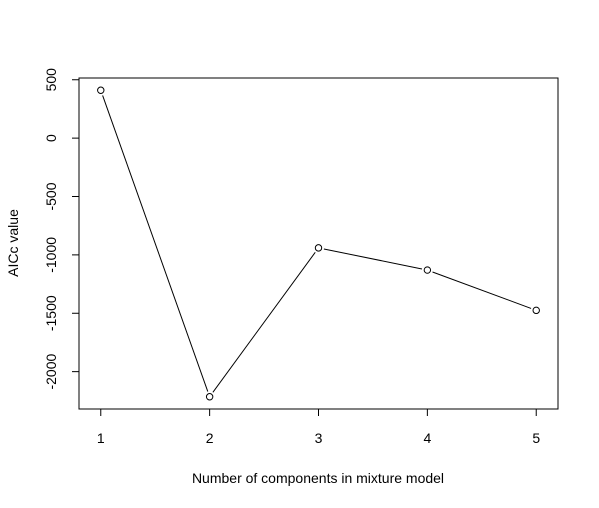 The width and height of the screenshot is (599, 508). I want to click on x-axis: 1 2 3 4 5, so click(318, 427).